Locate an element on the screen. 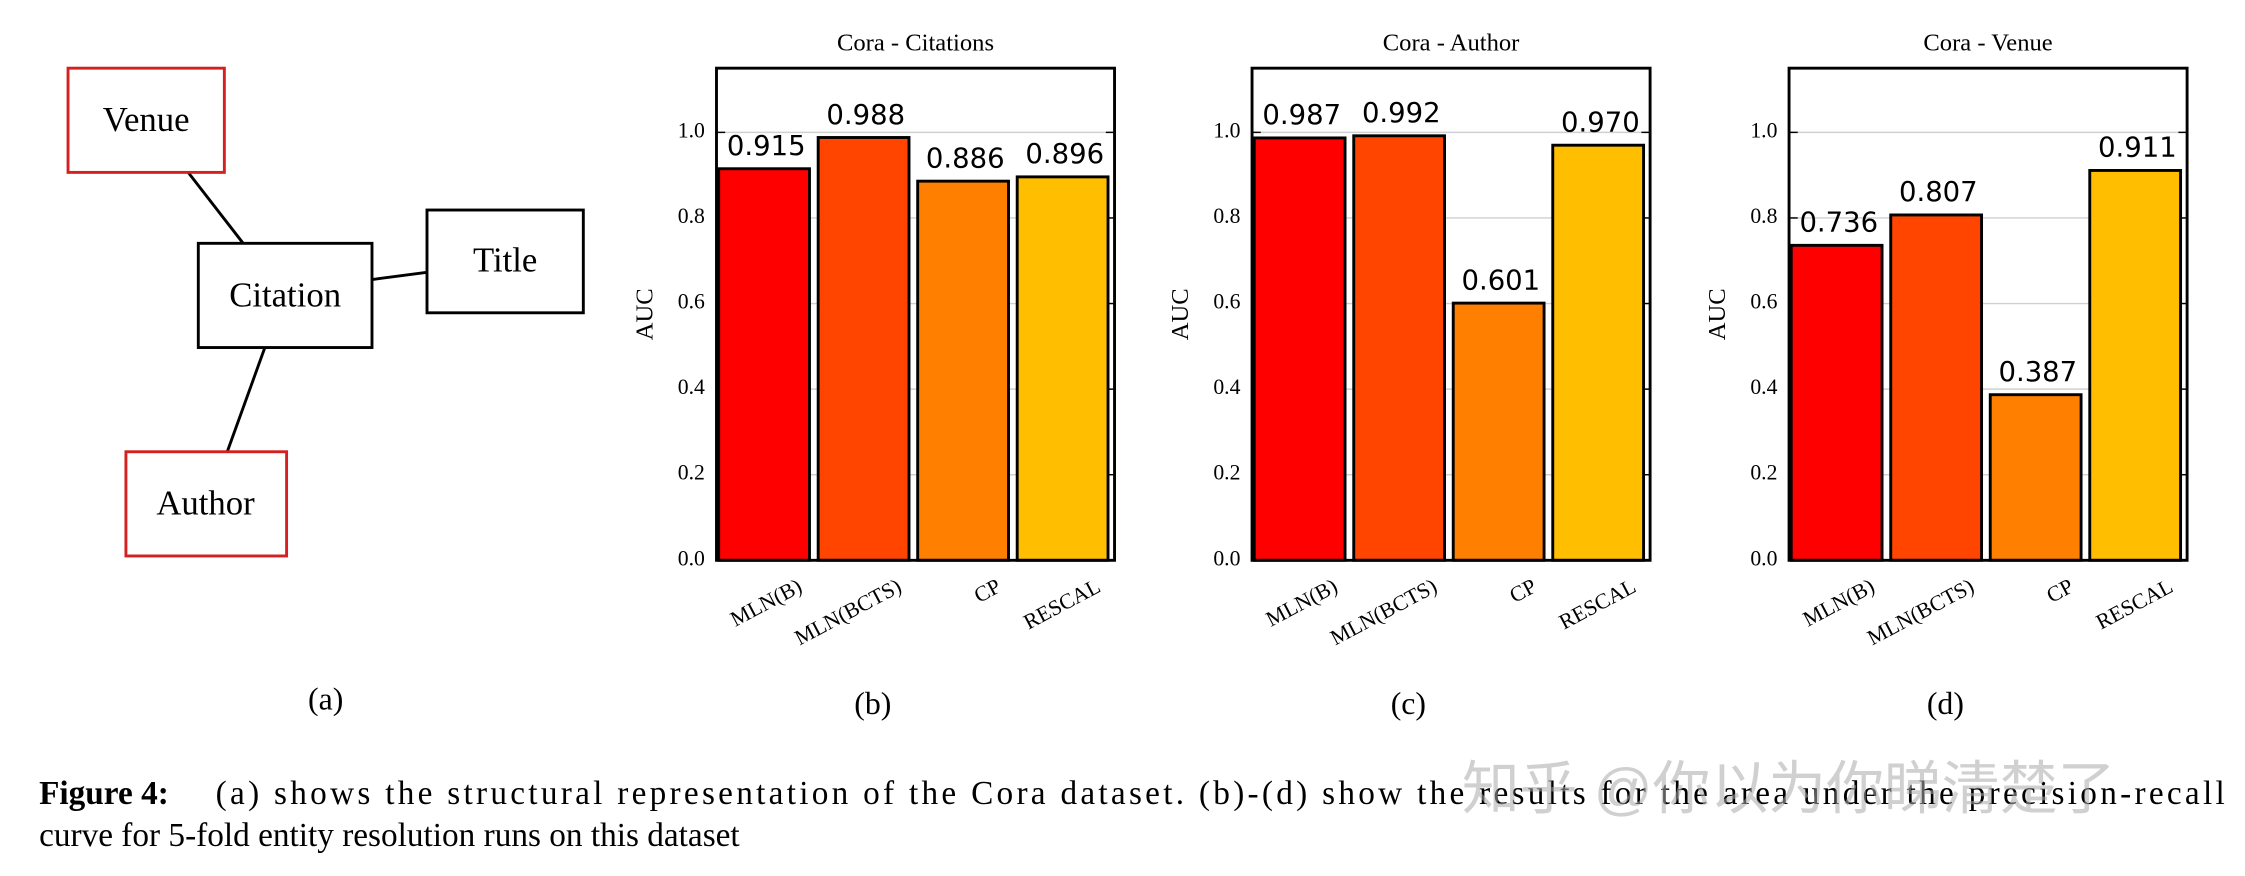  caption-label: Figure 4: is located at coordinates (104, 793).